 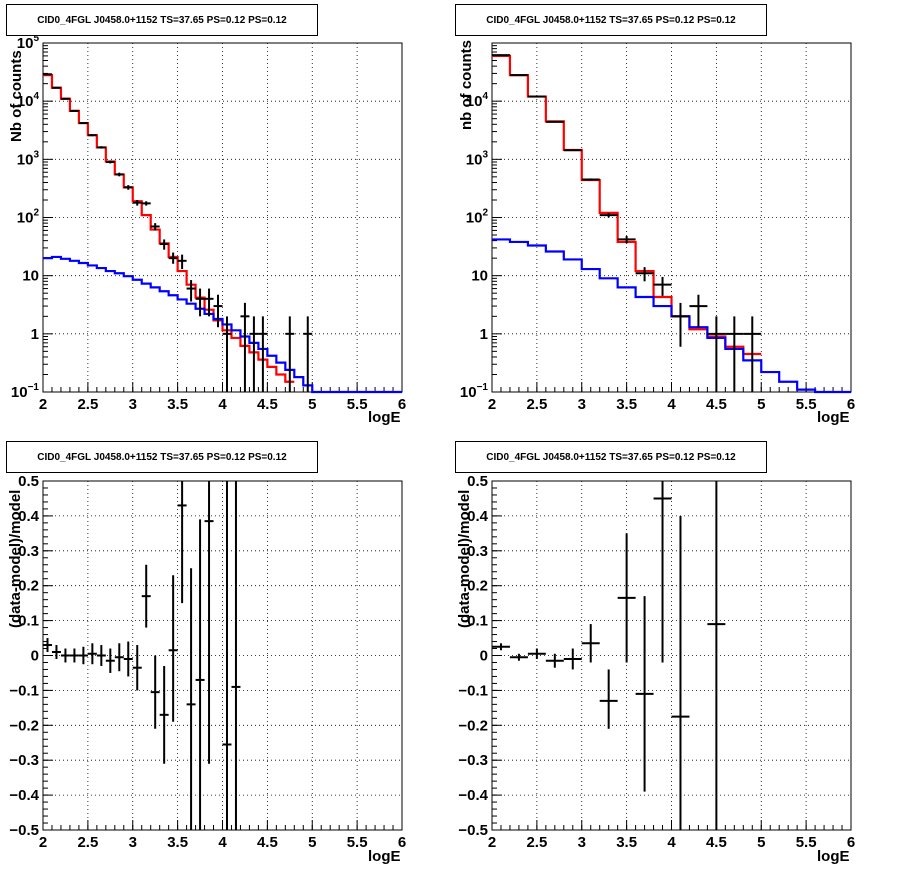 I want to click on y-axis-label-bottom-right: (data-model)/model, so click(x=464, y=558).